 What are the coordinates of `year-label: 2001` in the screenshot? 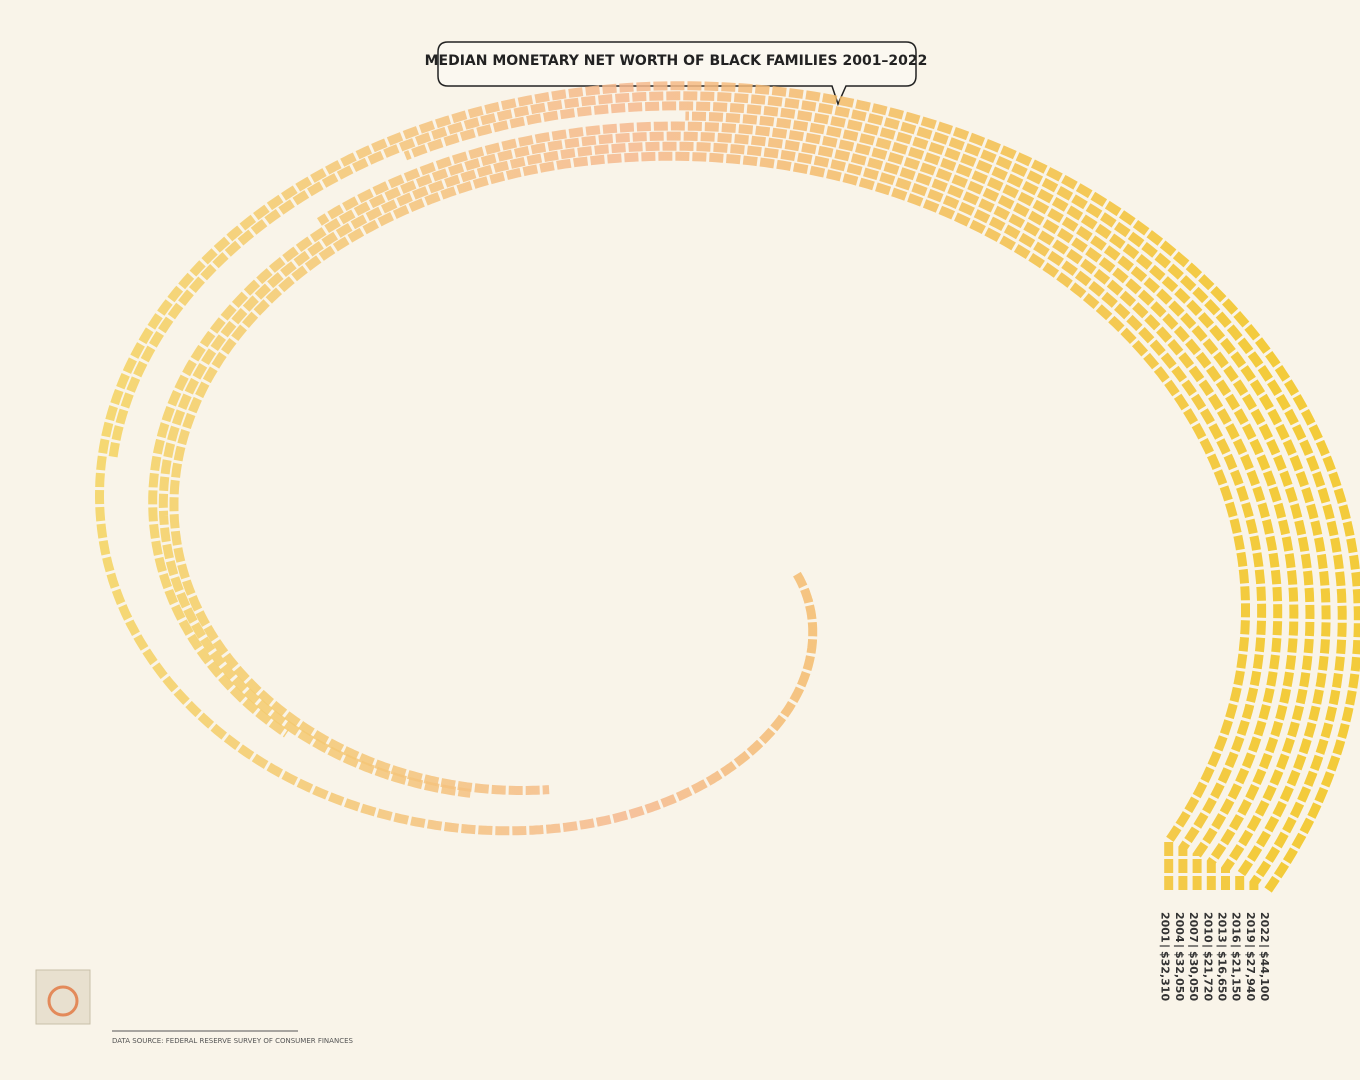 It's located at (1165, 927).